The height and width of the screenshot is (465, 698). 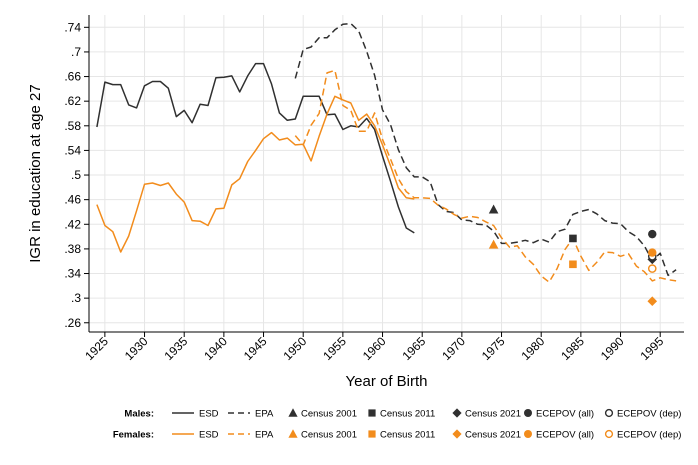 I want to click on males-ecepov-all-point, so click(x=652, y=234).